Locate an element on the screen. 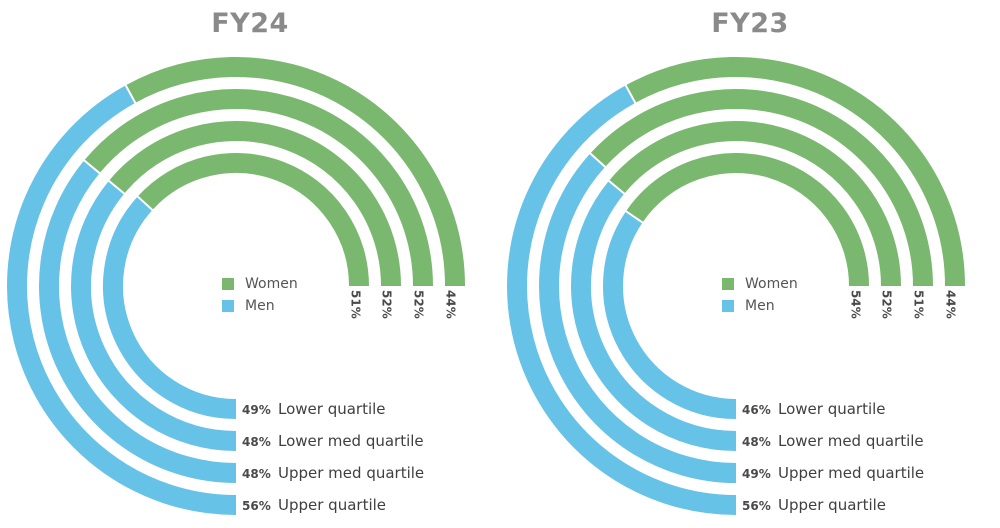  women-pct-label: 54% is located at coordinates (856, 304).